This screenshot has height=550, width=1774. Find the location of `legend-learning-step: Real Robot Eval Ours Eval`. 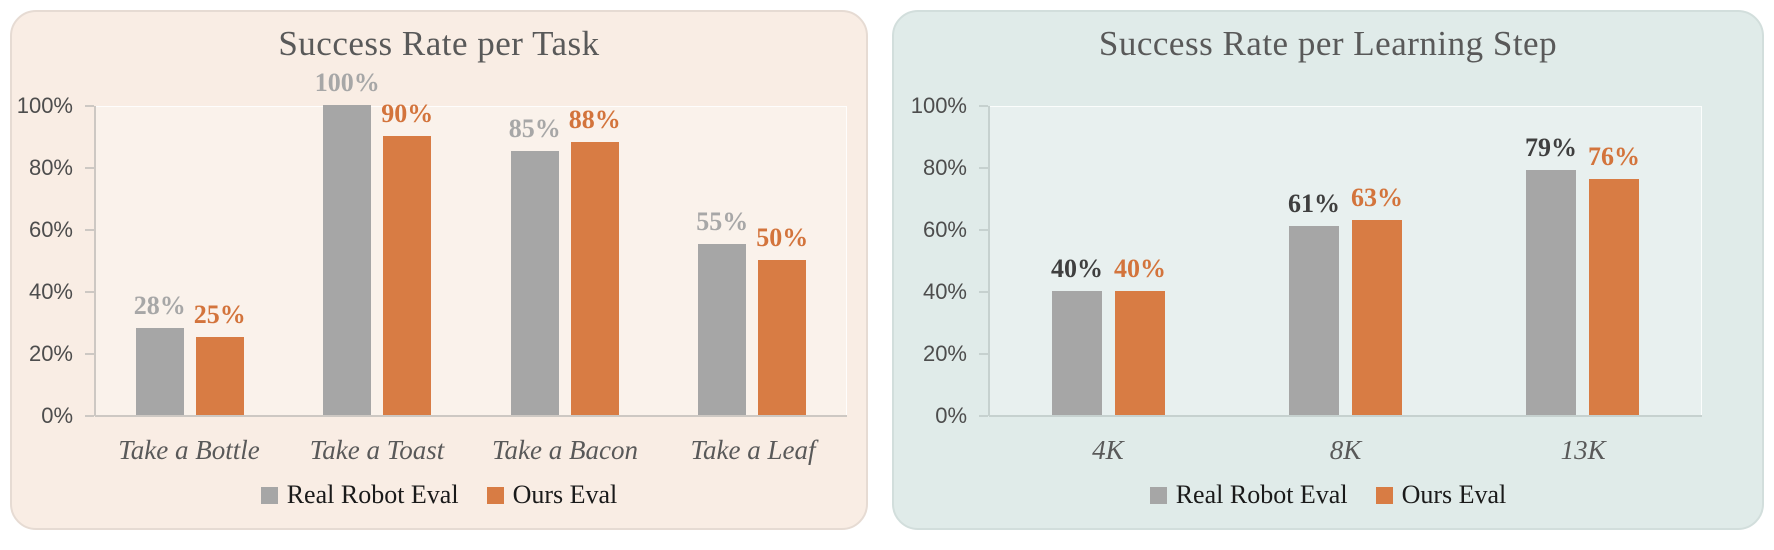

legend-learning-step: Real Robot Eval Ours Eval is located at coordinates (1328, 495).